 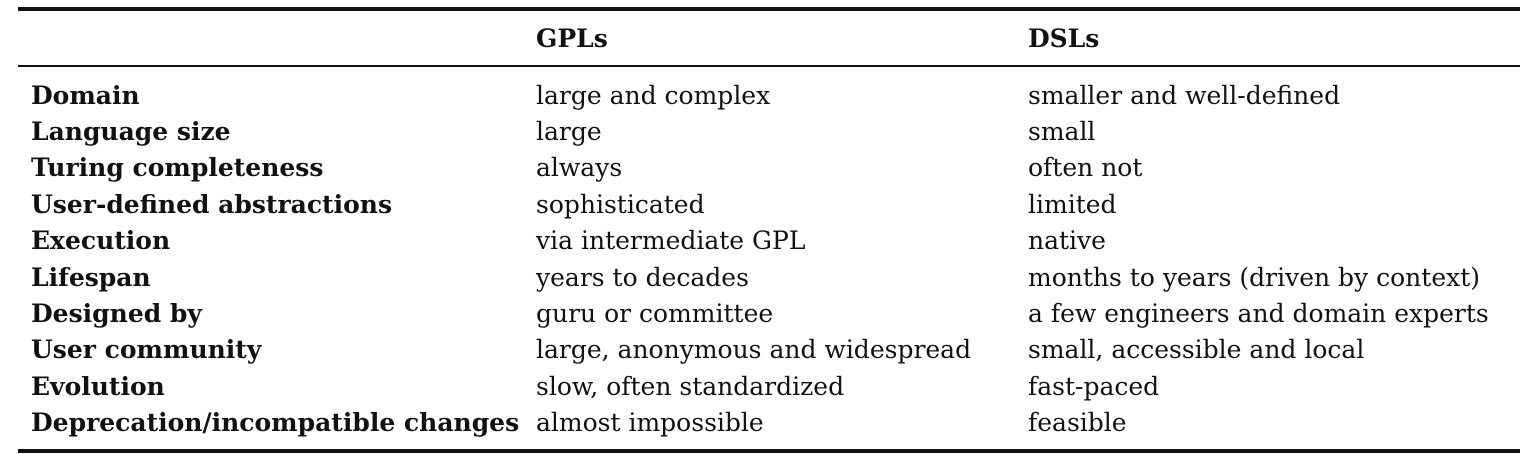 I want to click on header-empty, so click(x=277, y=38).